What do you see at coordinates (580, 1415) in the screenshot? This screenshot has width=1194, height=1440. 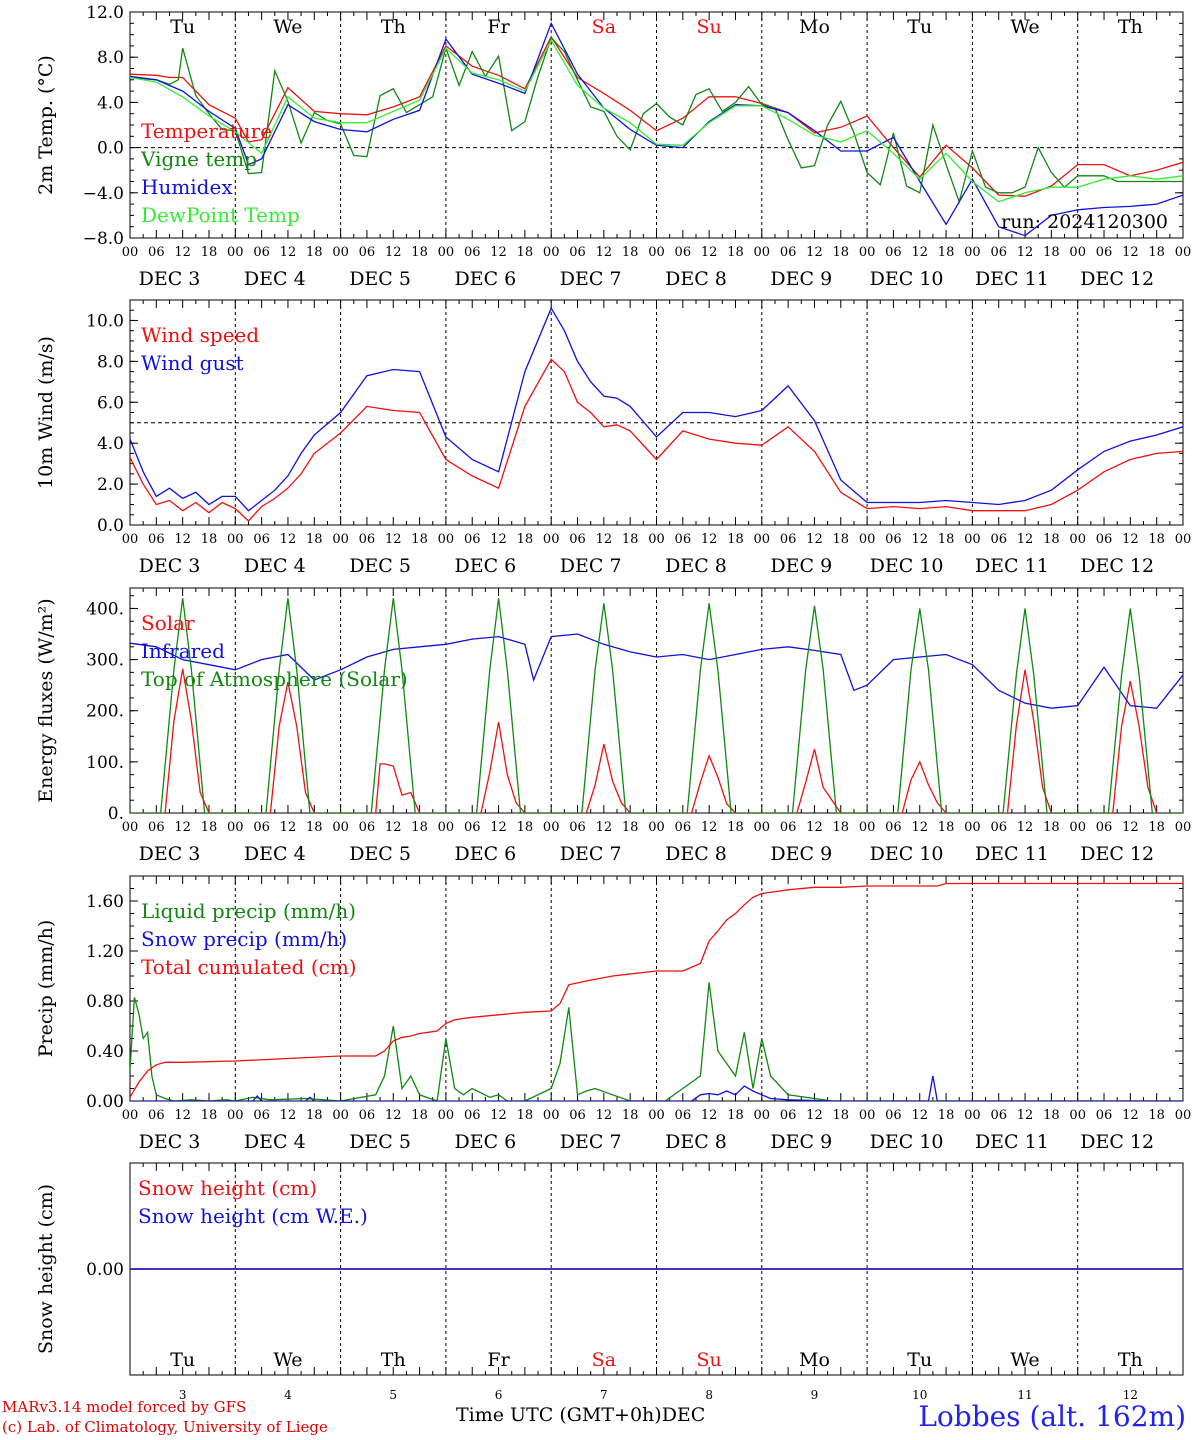 I see `x-axis-title: Time UTC (GMT+0h)DEC` at bounding box center [580, 1415].